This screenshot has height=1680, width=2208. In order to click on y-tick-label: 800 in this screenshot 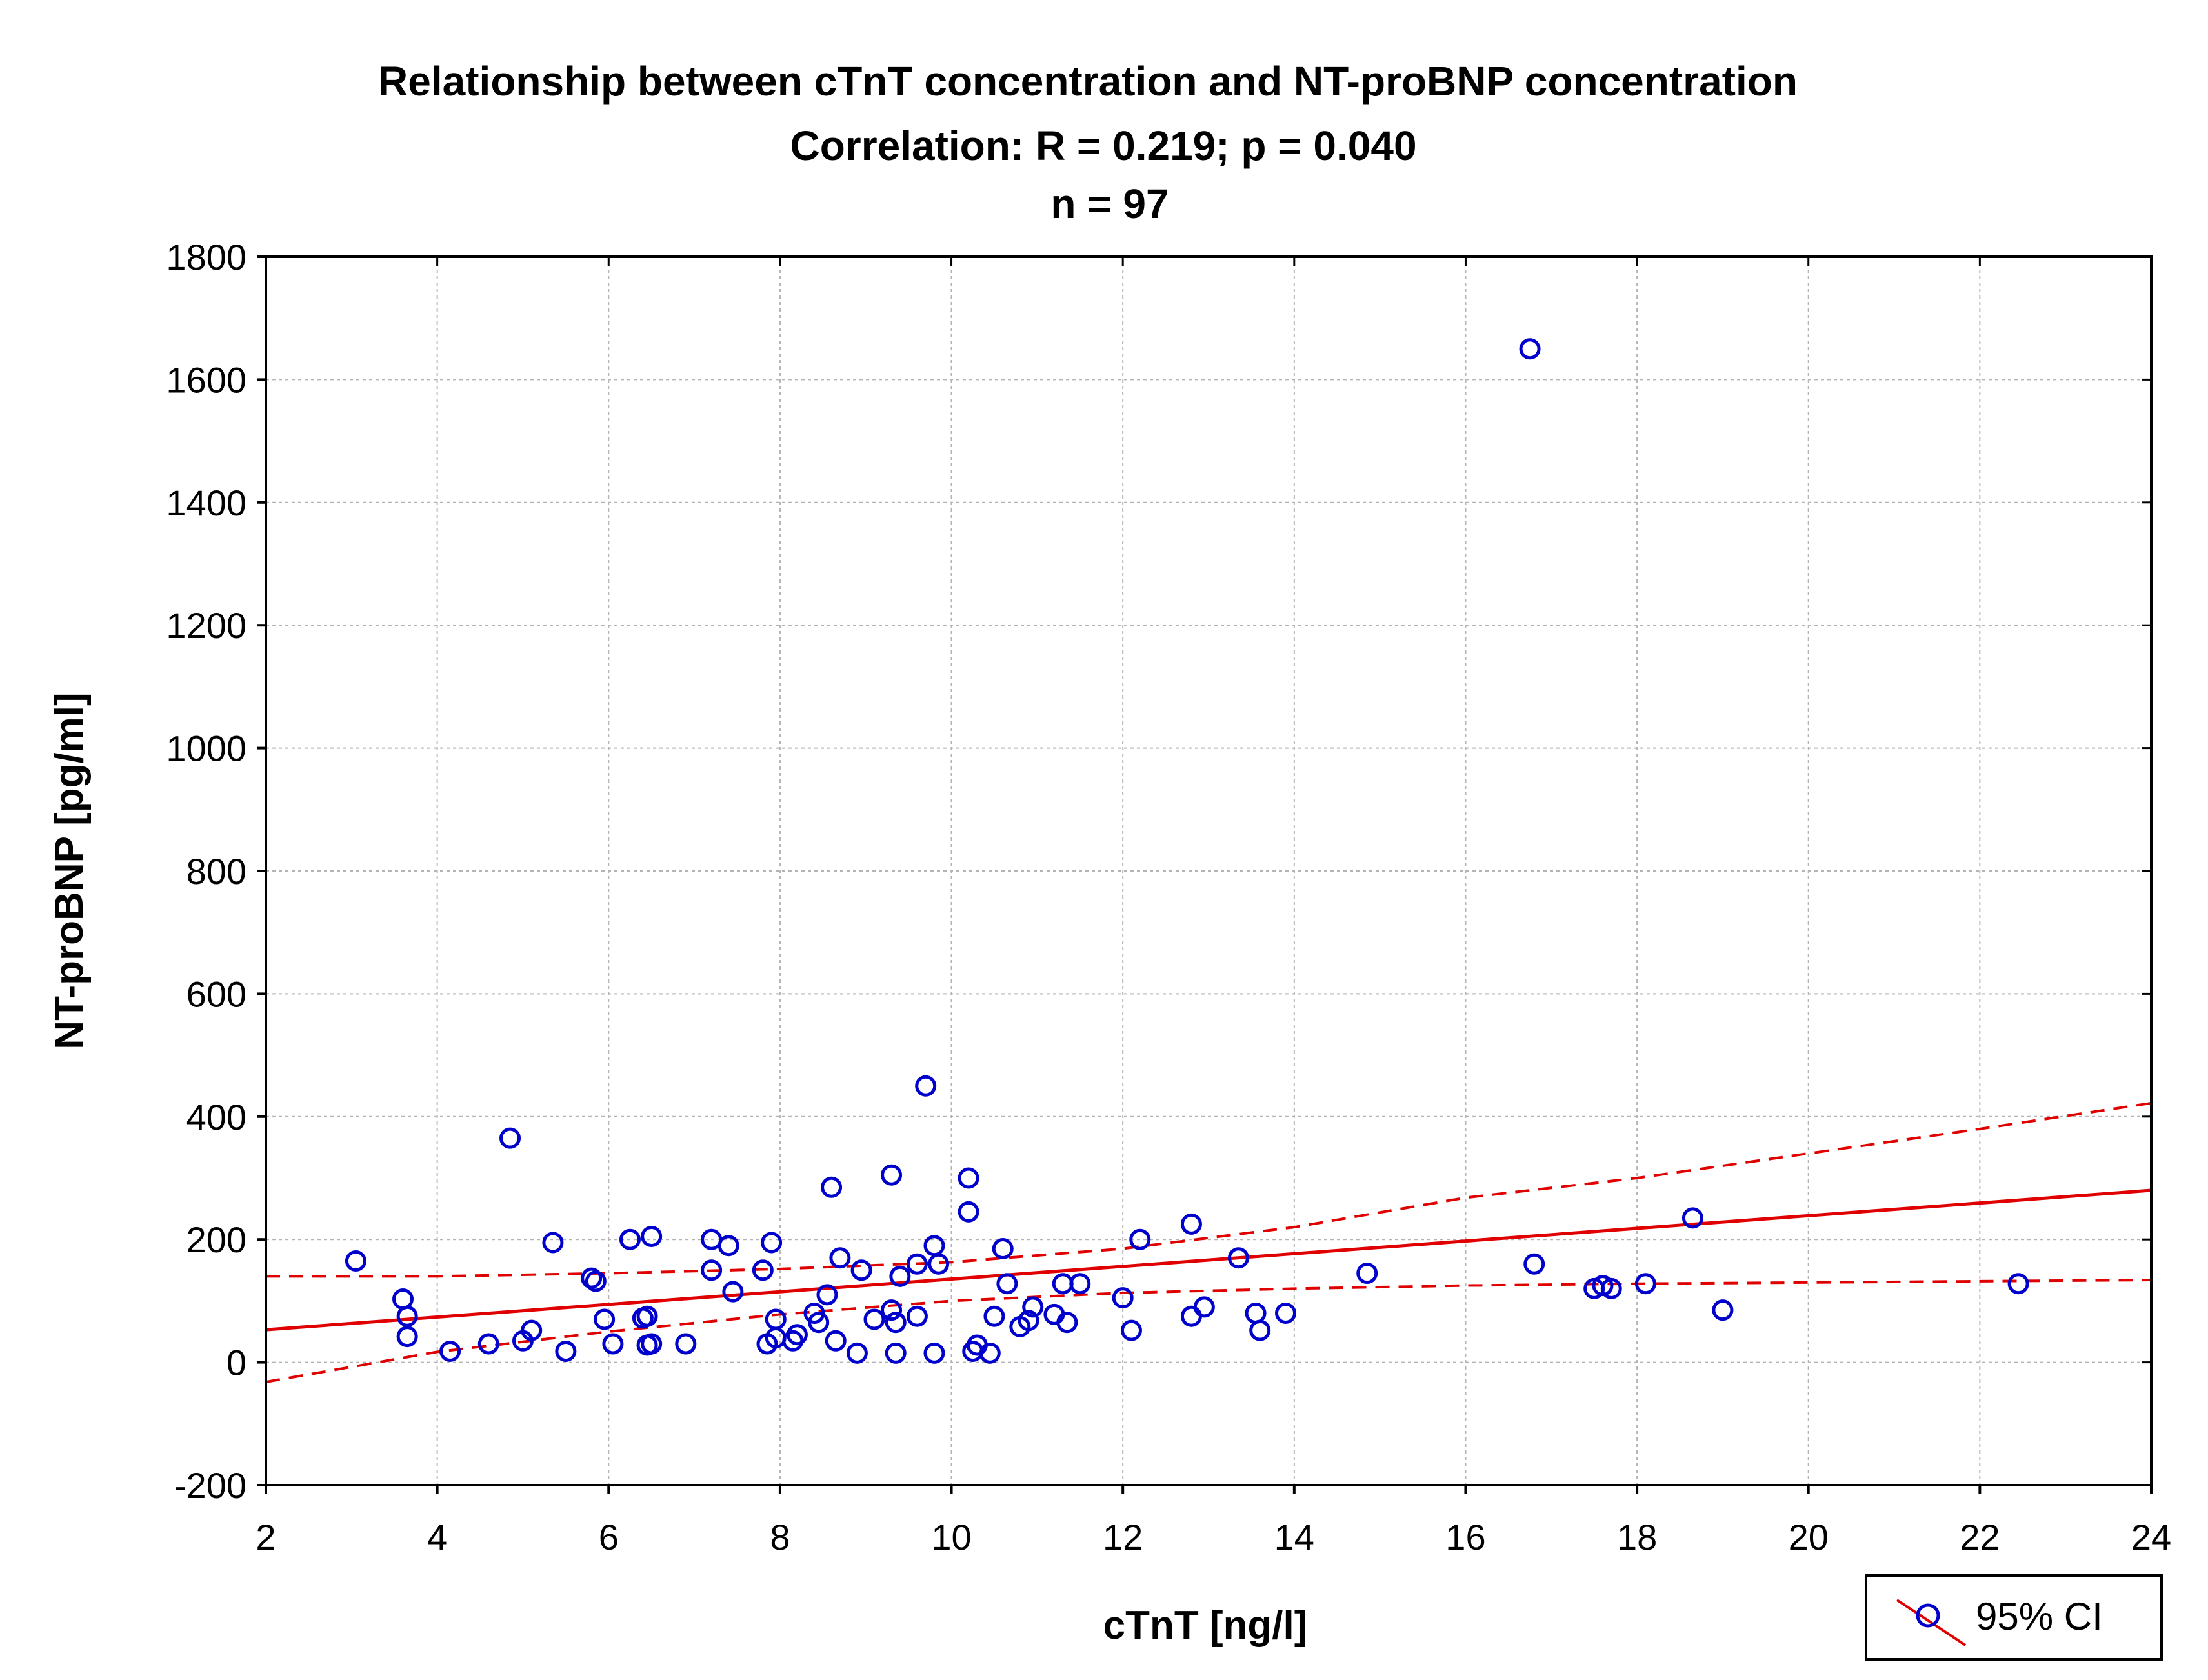, I will do `click(216, 871)`.